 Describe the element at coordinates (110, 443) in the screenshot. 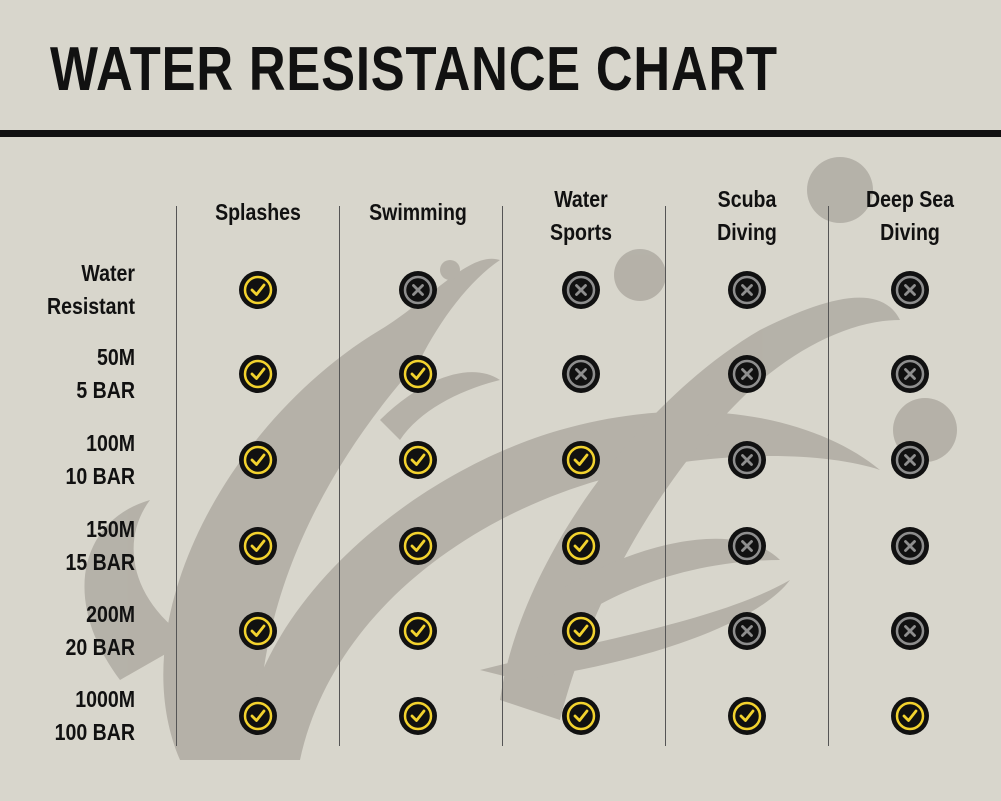

I see `row-header-line: 100M` at that location.